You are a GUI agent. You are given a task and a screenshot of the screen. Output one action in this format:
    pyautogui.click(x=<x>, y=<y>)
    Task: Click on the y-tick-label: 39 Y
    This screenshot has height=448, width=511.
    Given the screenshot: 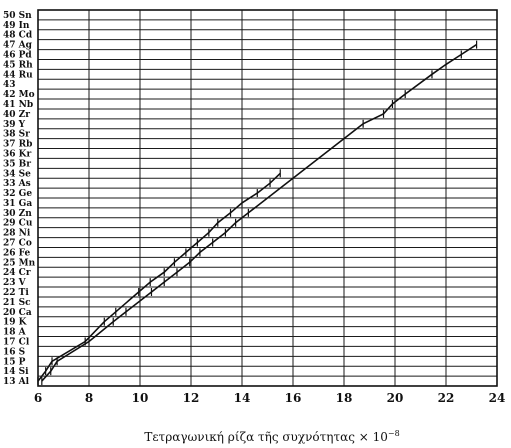 What is the action you would take?
    pyautogui.click(x=14, y=125)
    